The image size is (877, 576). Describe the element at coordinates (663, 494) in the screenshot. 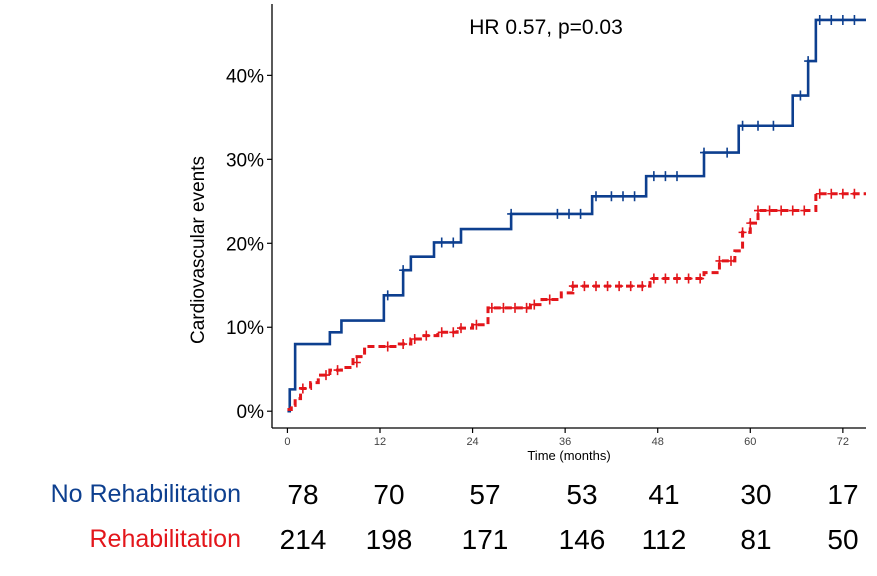

I see `risk-count: 41` at that location.